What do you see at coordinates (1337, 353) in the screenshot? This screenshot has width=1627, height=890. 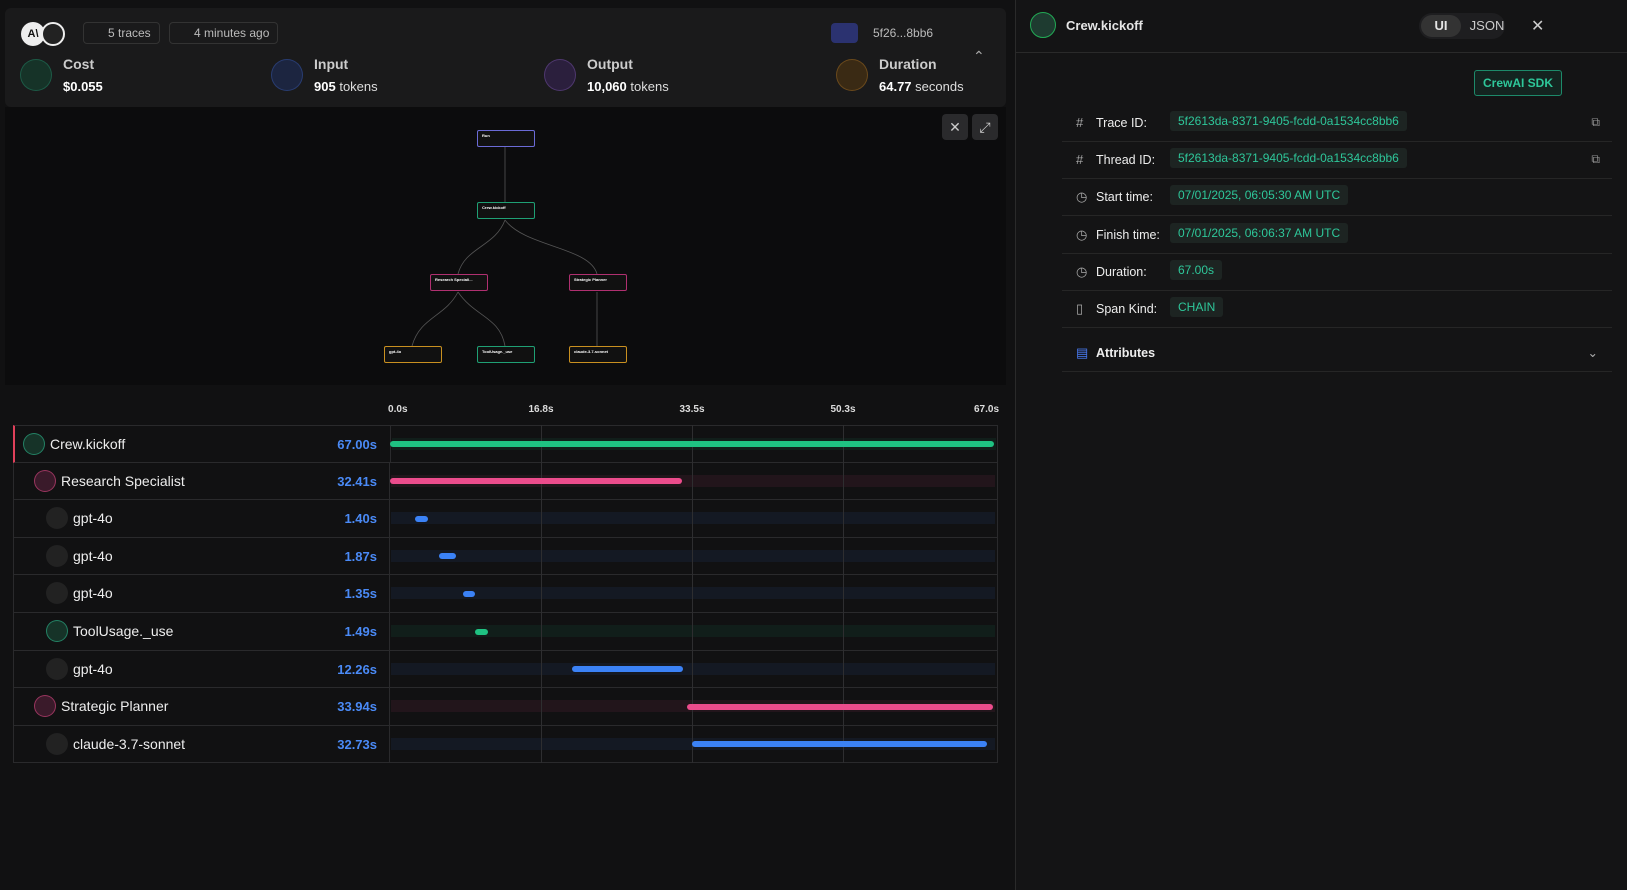 I see `attributes-row: ▤ Attributes ⌄` at bounding box center [1337, 353].